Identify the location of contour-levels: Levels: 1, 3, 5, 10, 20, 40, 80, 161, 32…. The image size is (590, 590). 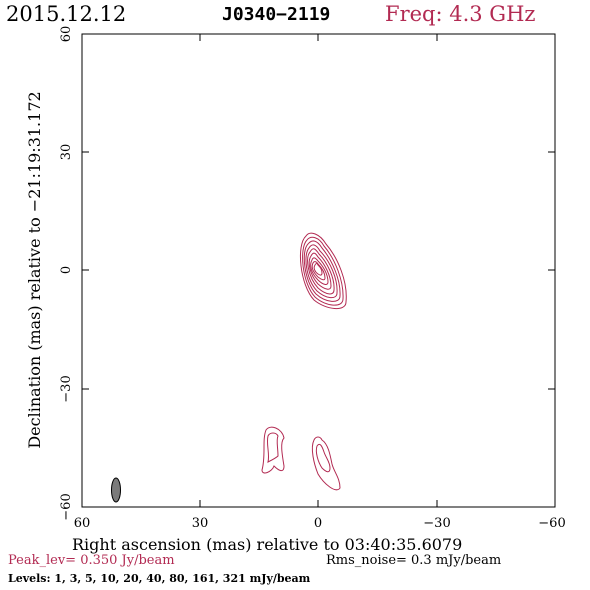
(159, 578).